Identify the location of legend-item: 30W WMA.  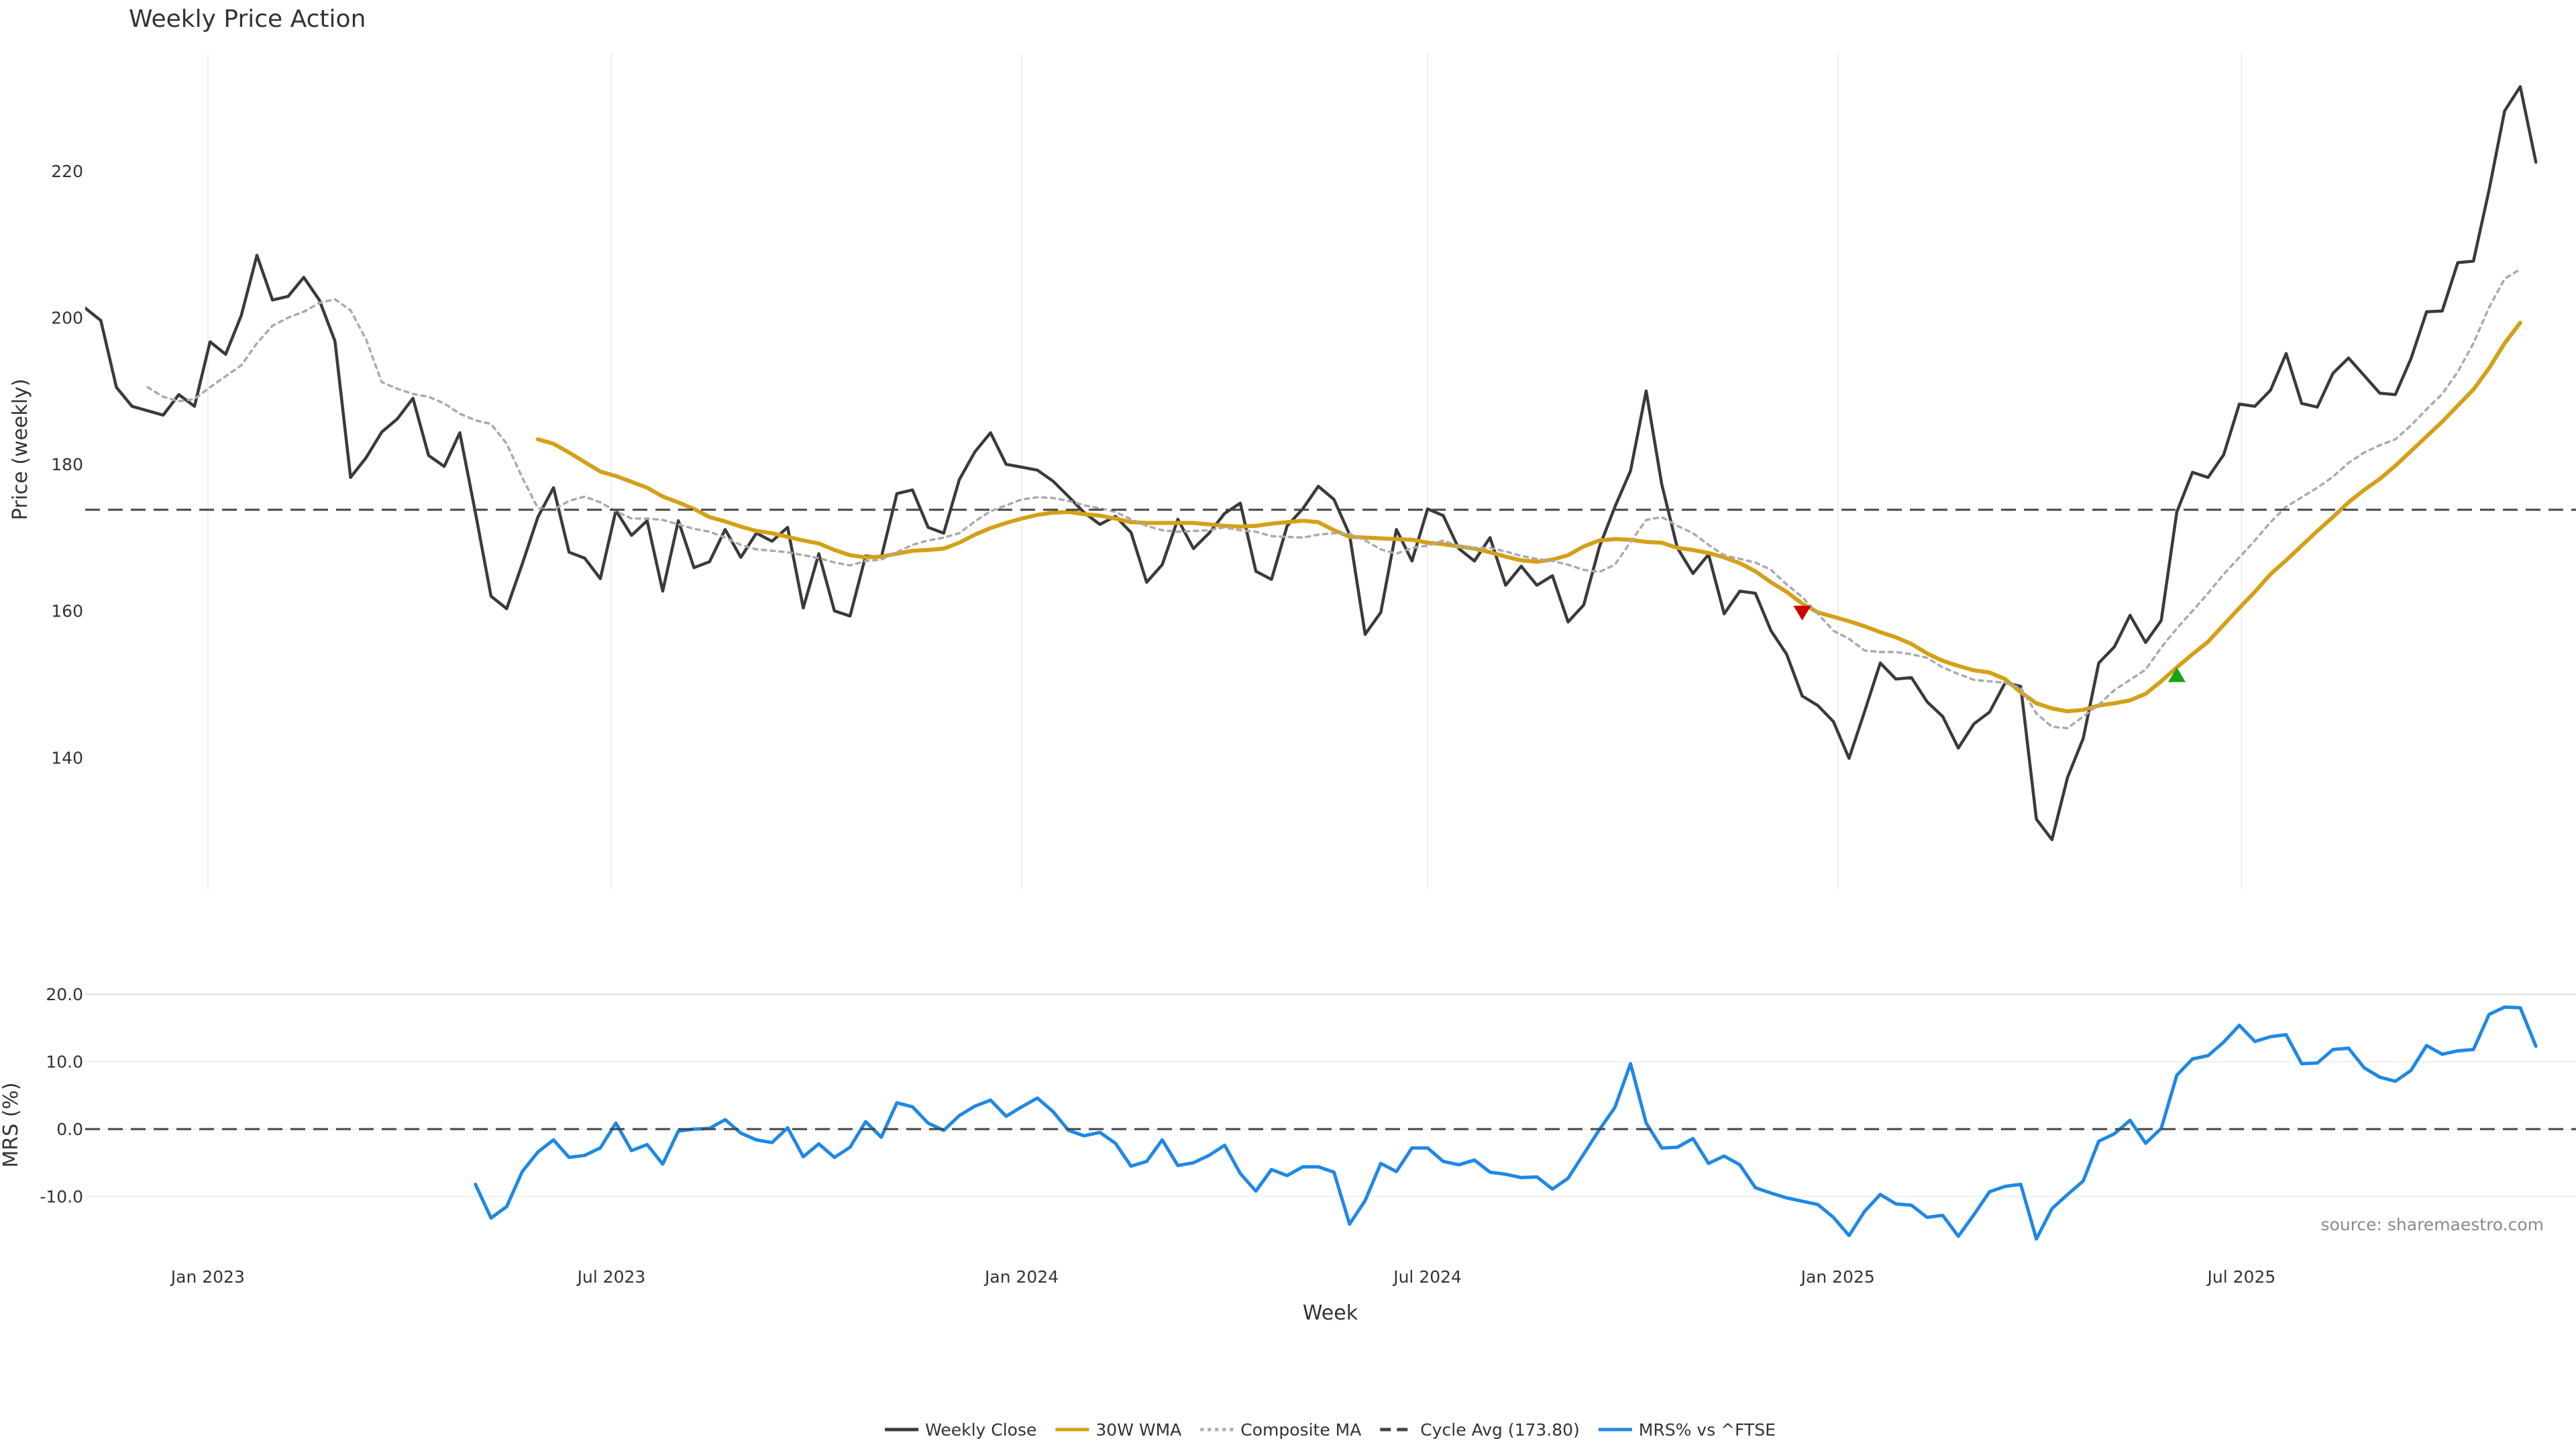
(1118, 1430).